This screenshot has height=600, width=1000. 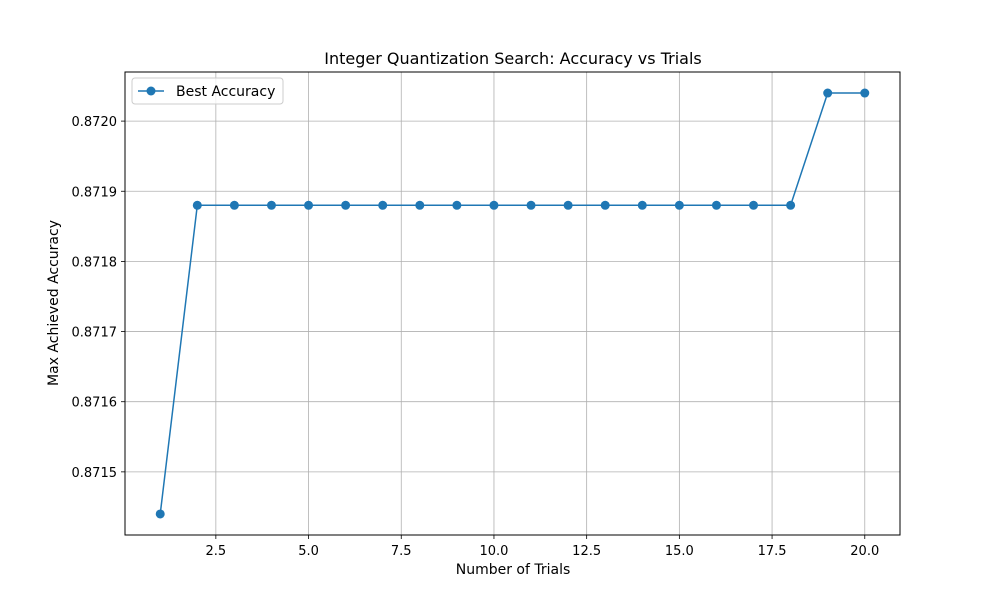 I want to click on x-tick-label: 10.0, so click(x=493, y=551).